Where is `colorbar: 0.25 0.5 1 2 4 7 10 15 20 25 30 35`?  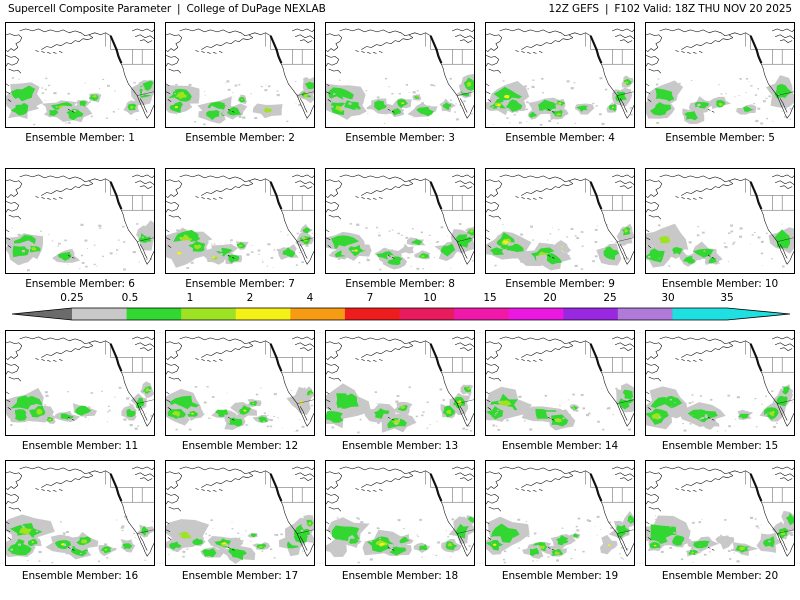 colorbar: 0.25 0.5 1 2 4 7 10 15 20 25 30 35 is located at coordinates (400, 308).